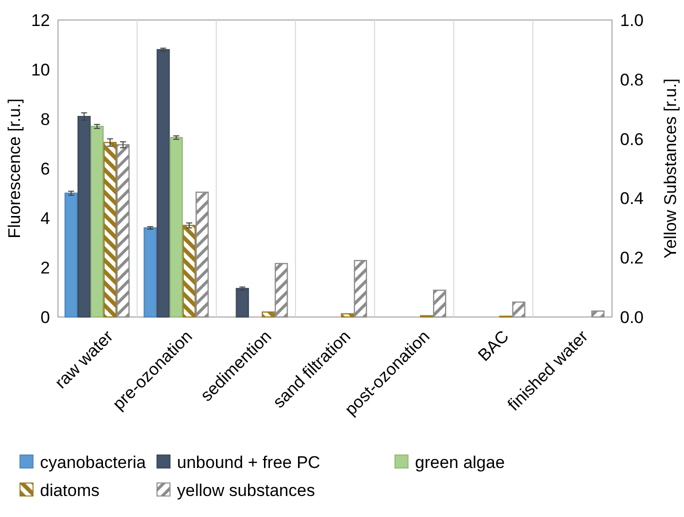 This screenshot has width=684, height=517. Describe the element at coordinates (632, 20) in the screenshot. I see `y2-tick-label: 1.0` at that location.